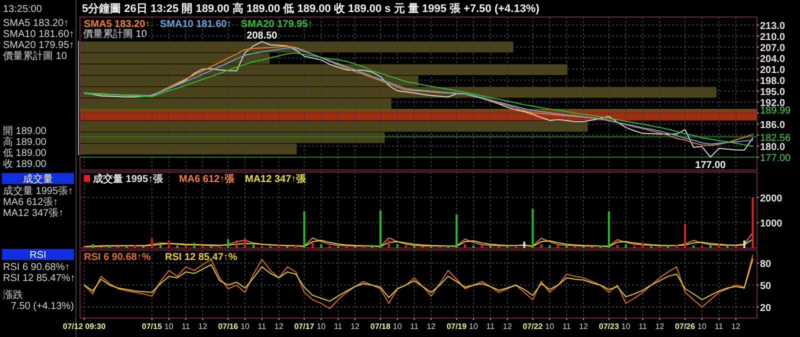 The width and height of the screenshot is (800, 337). Describe the element at coordinates (128, 179) in the screenshot. I see `legend-label: 成交量 1995↑張` at that location.